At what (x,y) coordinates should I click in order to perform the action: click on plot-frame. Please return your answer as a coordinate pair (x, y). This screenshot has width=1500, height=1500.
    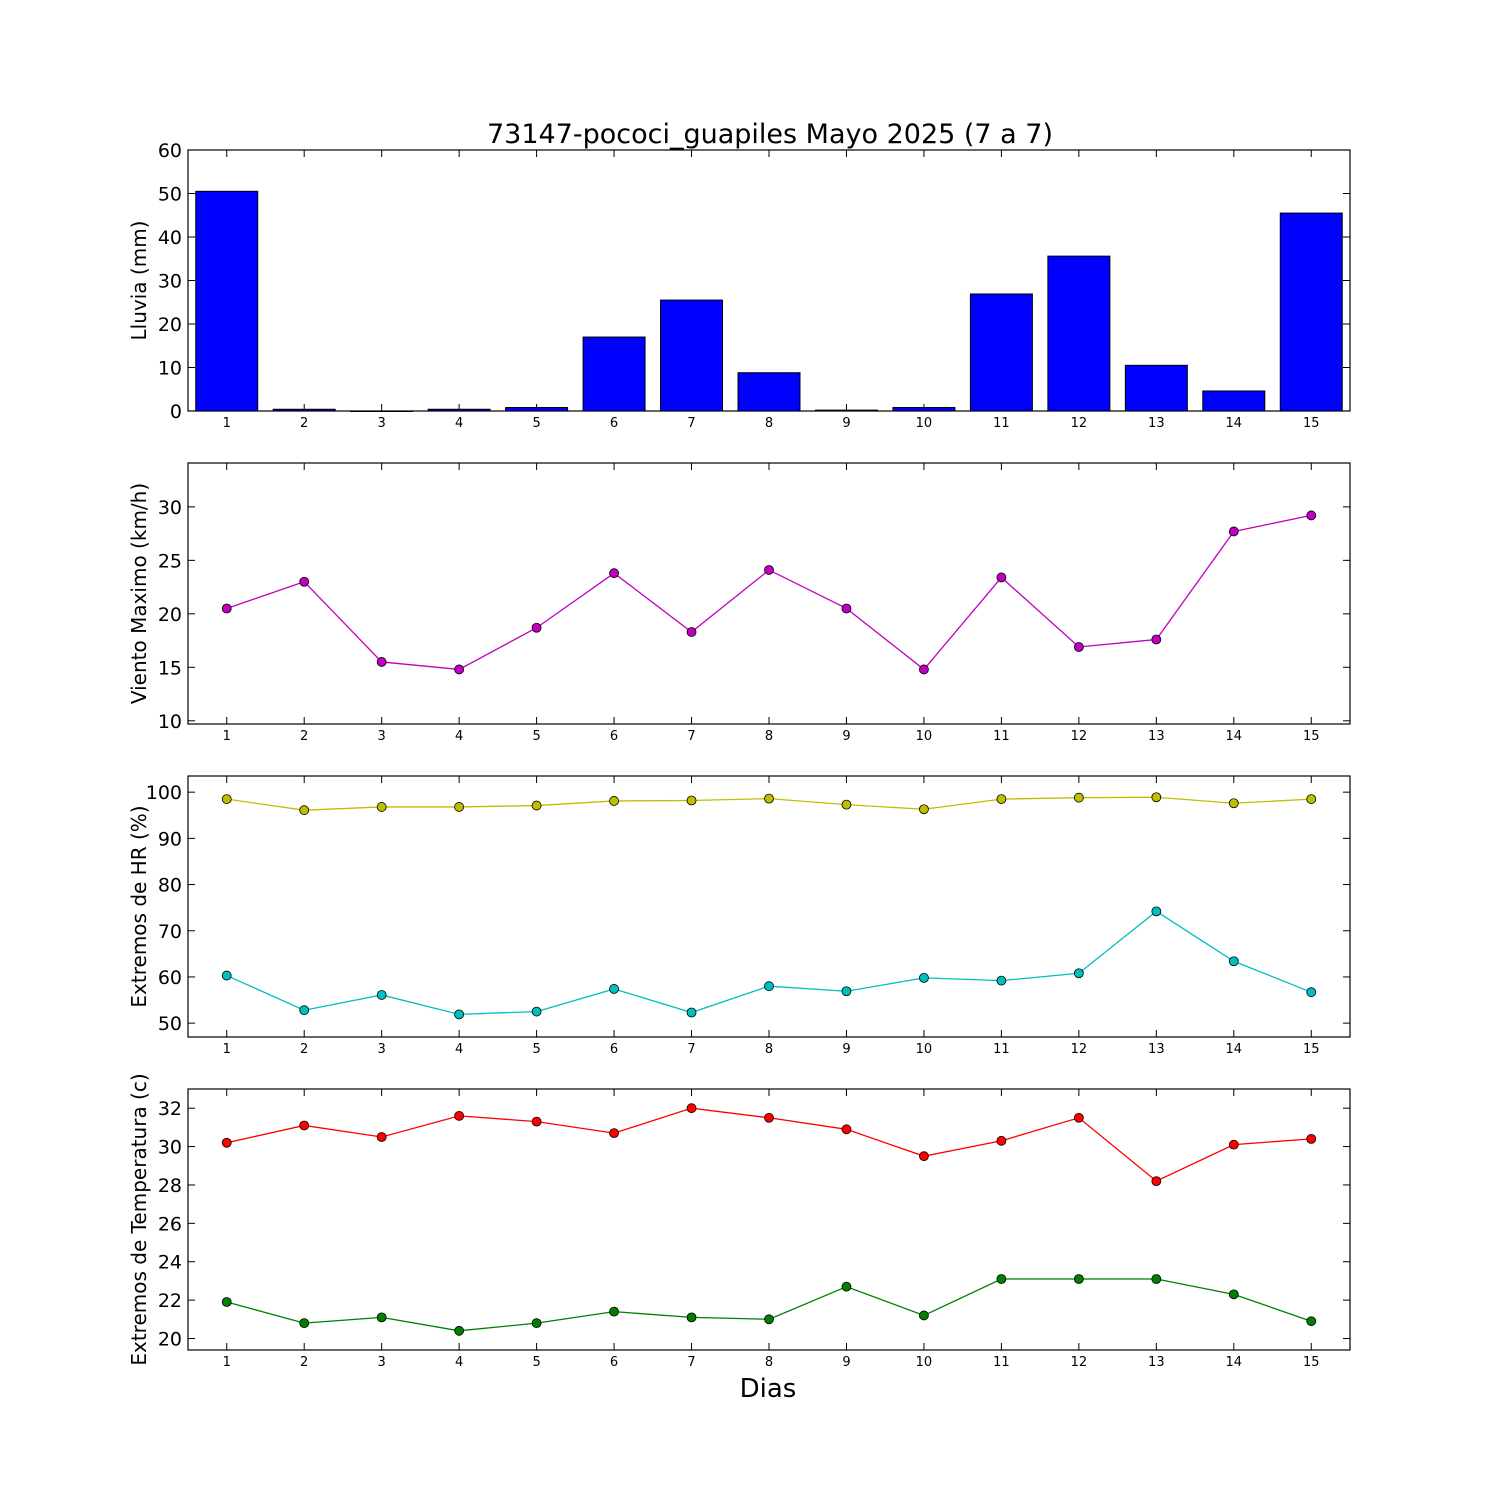
    Looking at the image, I should click on (769, 906).